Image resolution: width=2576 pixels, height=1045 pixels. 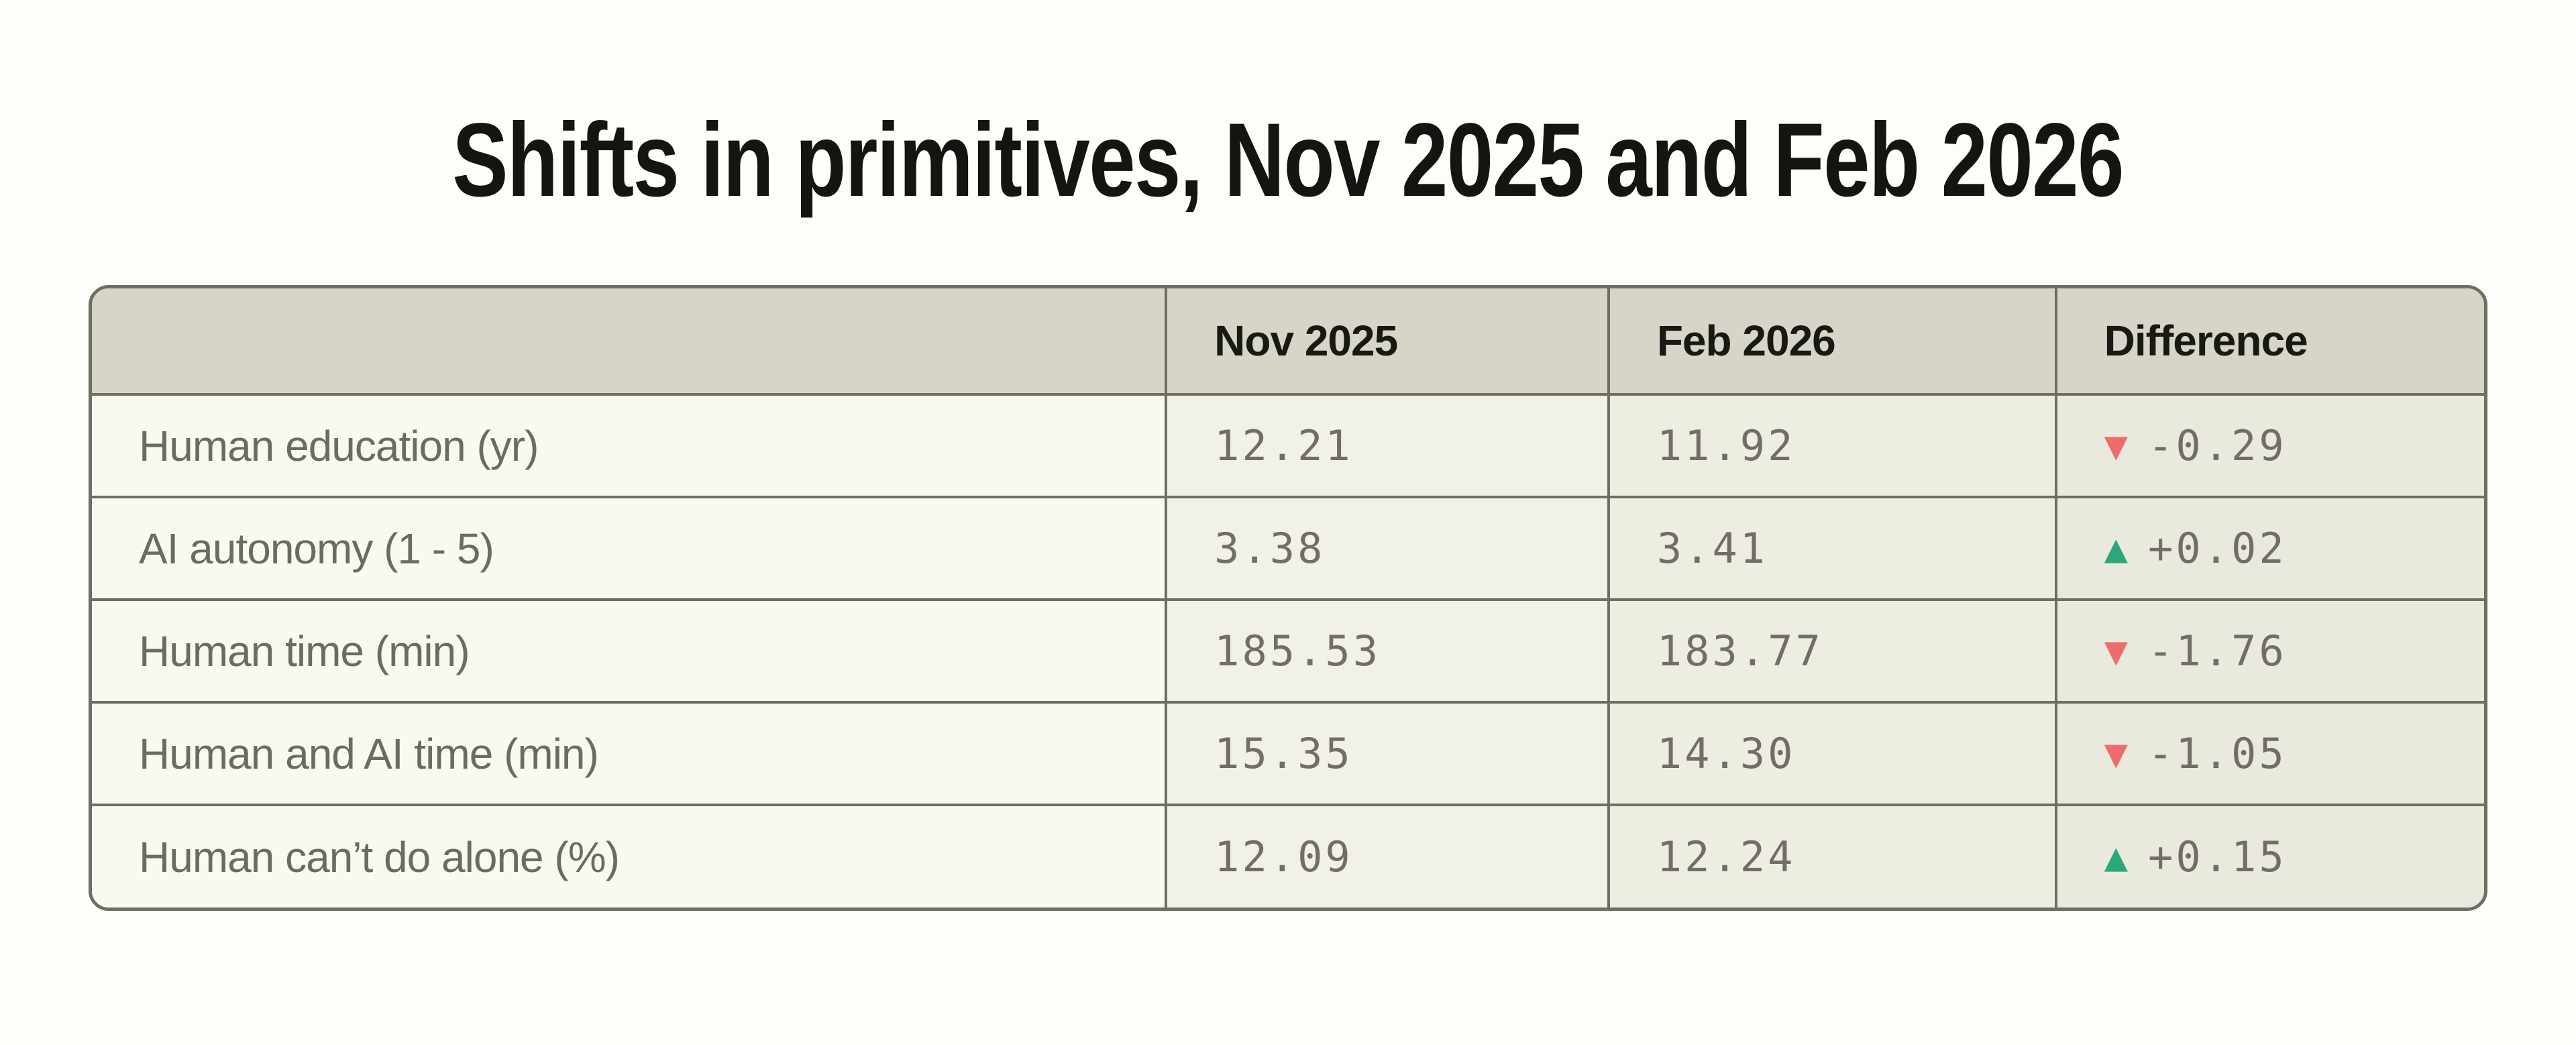 I want to click on difference-value: -1.76, so click(x=2217, y=651).